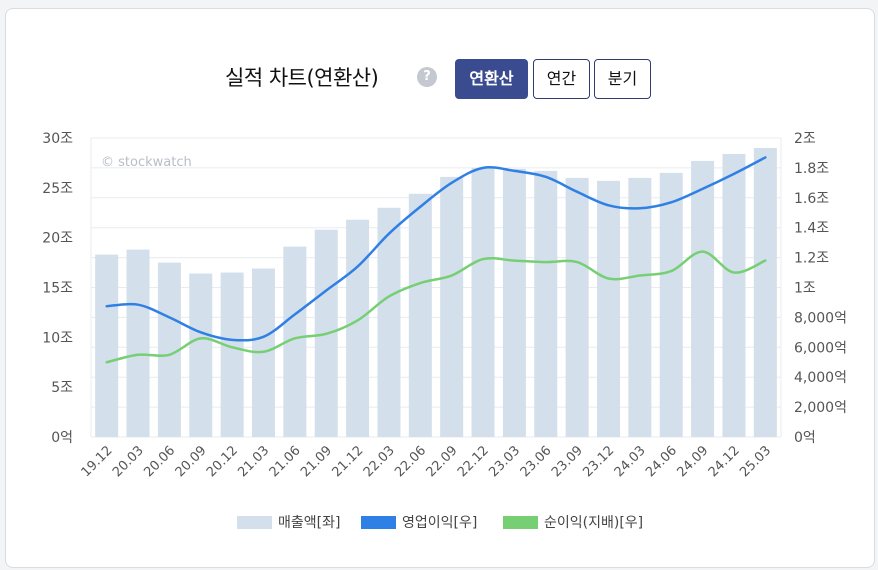  Describe the element at coordinates (820, 408) in the screenshot. I see `right-tick-label: 2,000억` at that location.